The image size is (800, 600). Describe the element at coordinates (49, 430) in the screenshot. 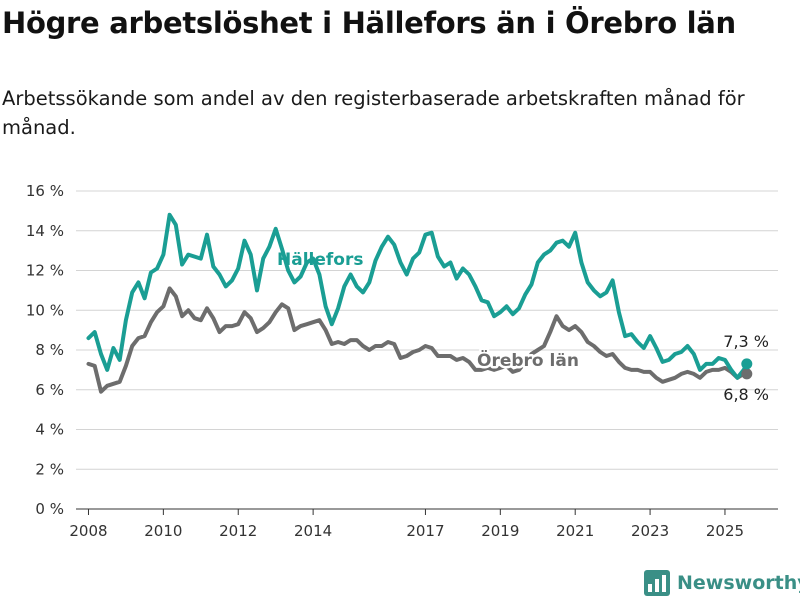

I see `y-tick-label: 4 %` at that location.